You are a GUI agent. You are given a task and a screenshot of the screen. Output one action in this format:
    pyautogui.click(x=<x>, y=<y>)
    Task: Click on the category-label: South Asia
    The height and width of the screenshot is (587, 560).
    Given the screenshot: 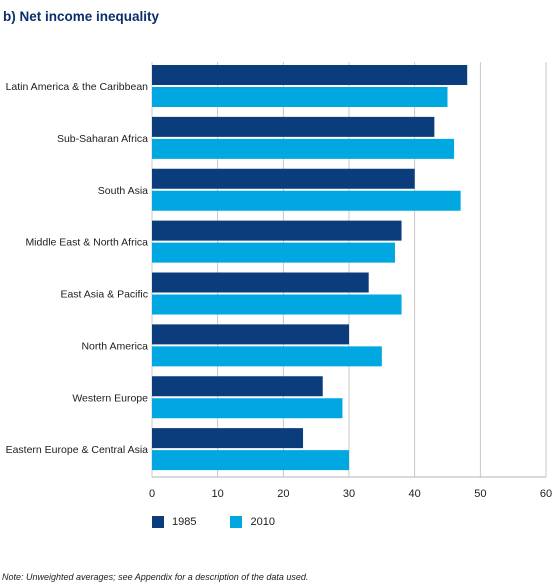 What is the action you would take?
    pyautogui.click(x=123, y=191)
    